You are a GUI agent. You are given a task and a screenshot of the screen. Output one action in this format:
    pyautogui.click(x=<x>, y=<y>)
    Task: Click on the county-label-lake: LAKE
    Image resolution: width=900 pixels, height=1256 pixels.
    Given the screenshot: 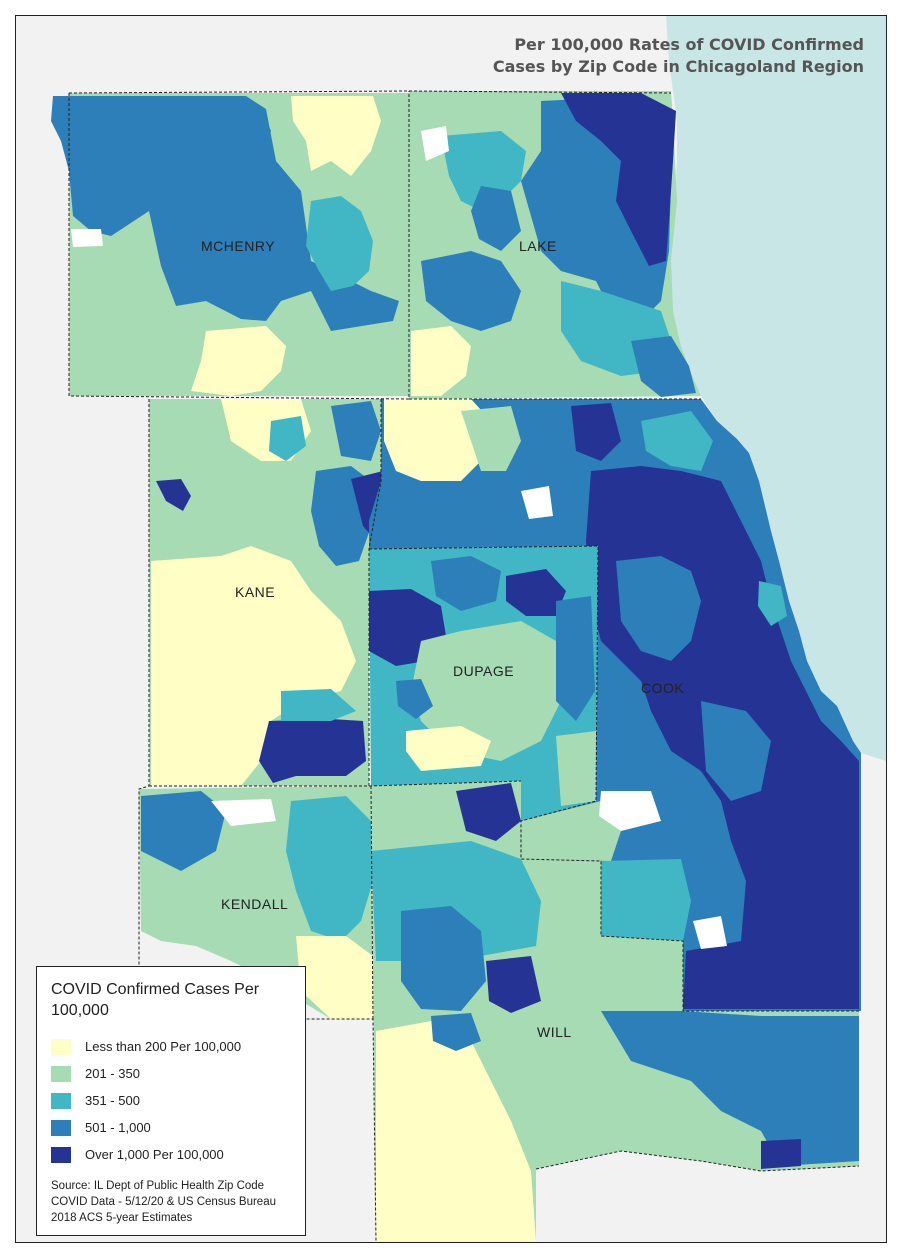 What is the action you would take?
    pyautogui.click(x=538, y=246)
    